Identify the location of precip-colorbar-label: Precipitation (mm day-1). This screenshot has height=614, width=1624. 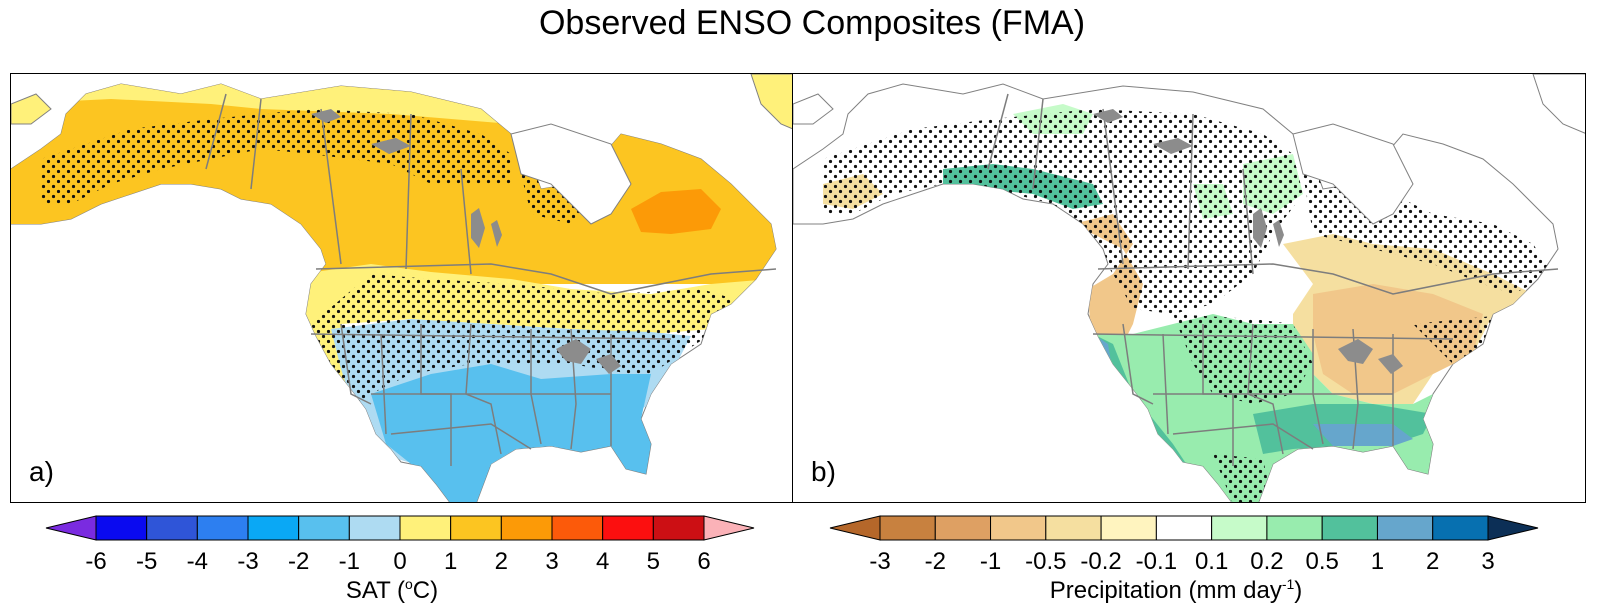
(1176, 590).